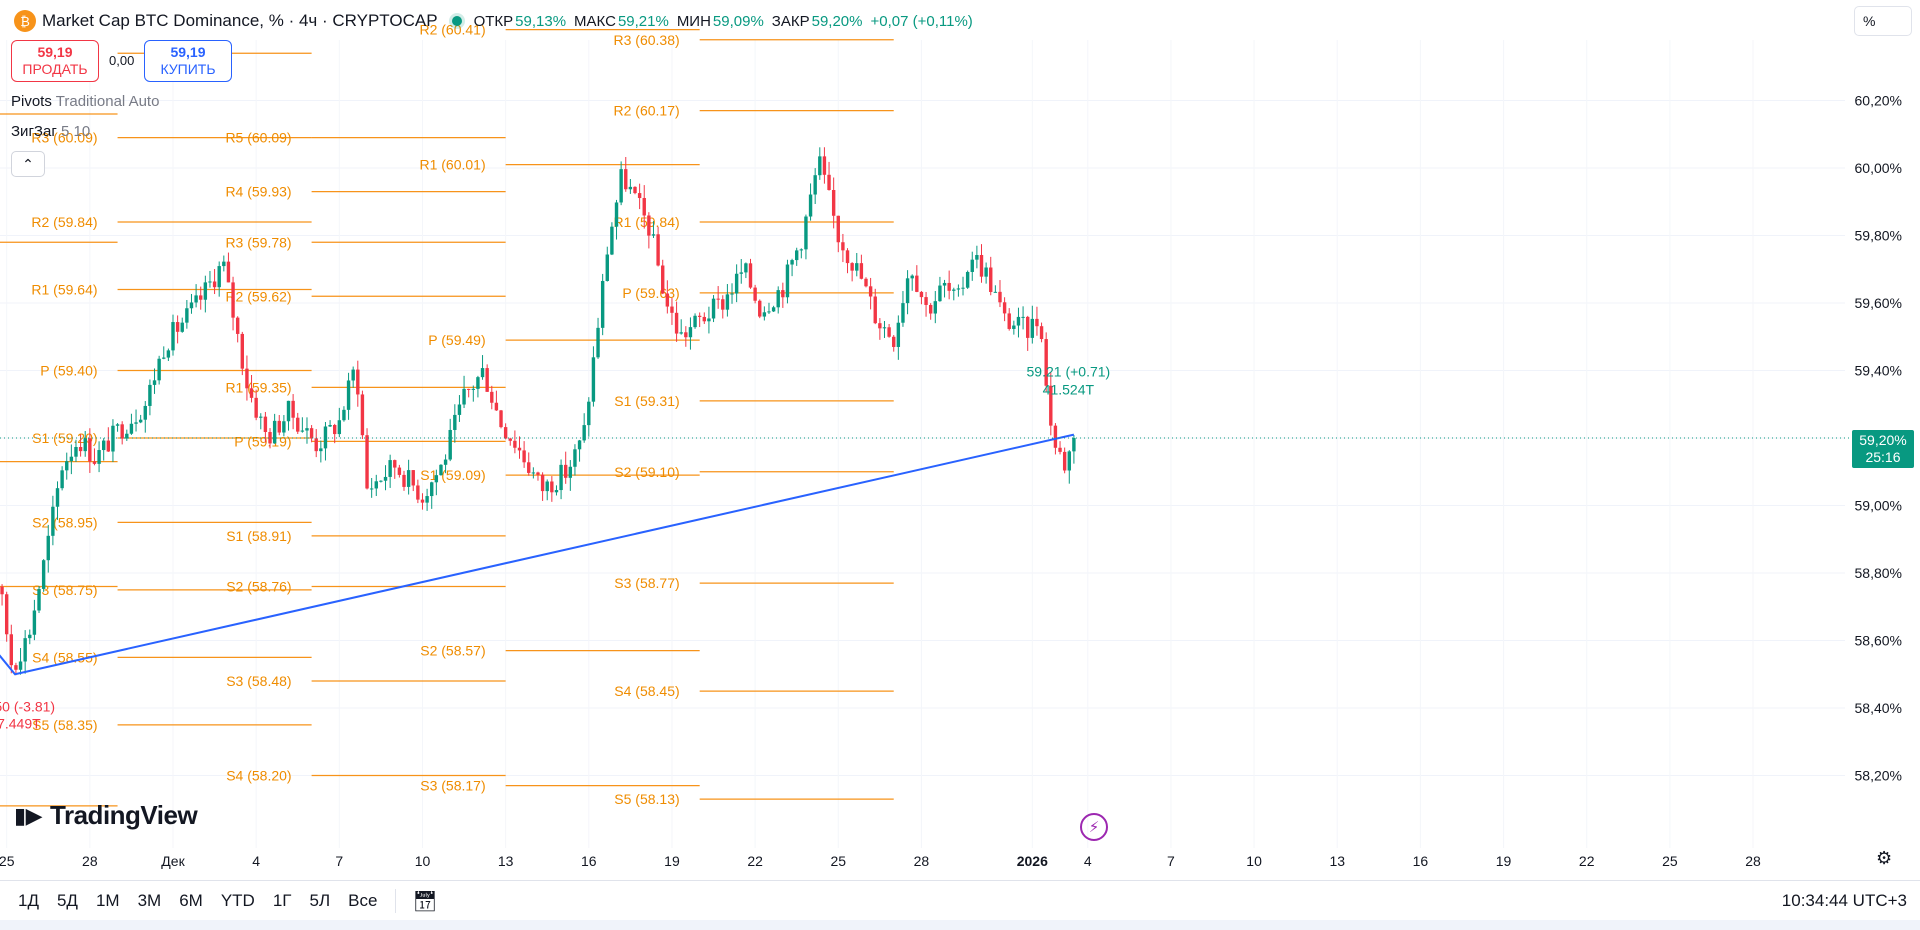 This screenshot has height=930, width=1920. I want to click on buy-button: 59,19 КУПИТЬ, so click(188, 61).